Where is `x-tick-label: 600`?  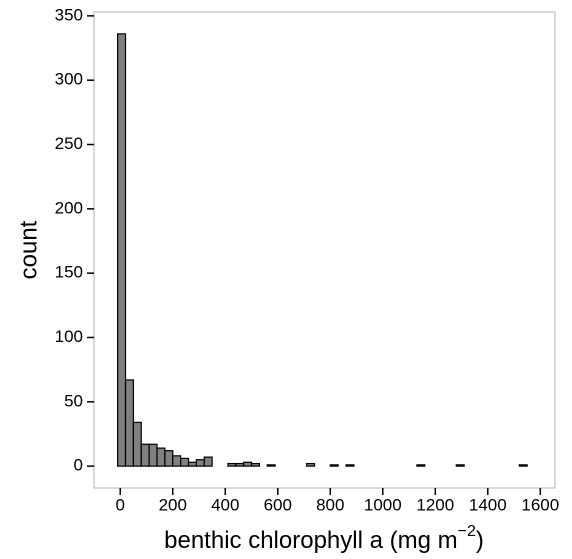 x-tick-label: 600 is located at coordinates (278, 504).